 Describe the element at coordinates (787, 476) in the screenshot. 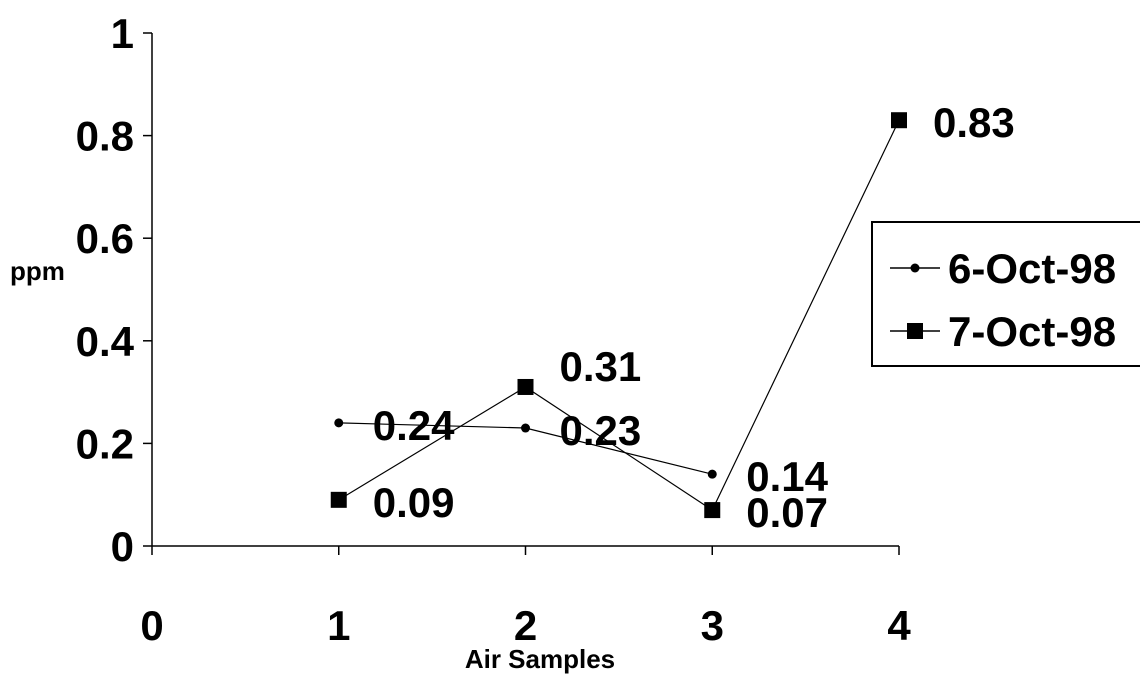

I see `data-label: 0.14` at that location.